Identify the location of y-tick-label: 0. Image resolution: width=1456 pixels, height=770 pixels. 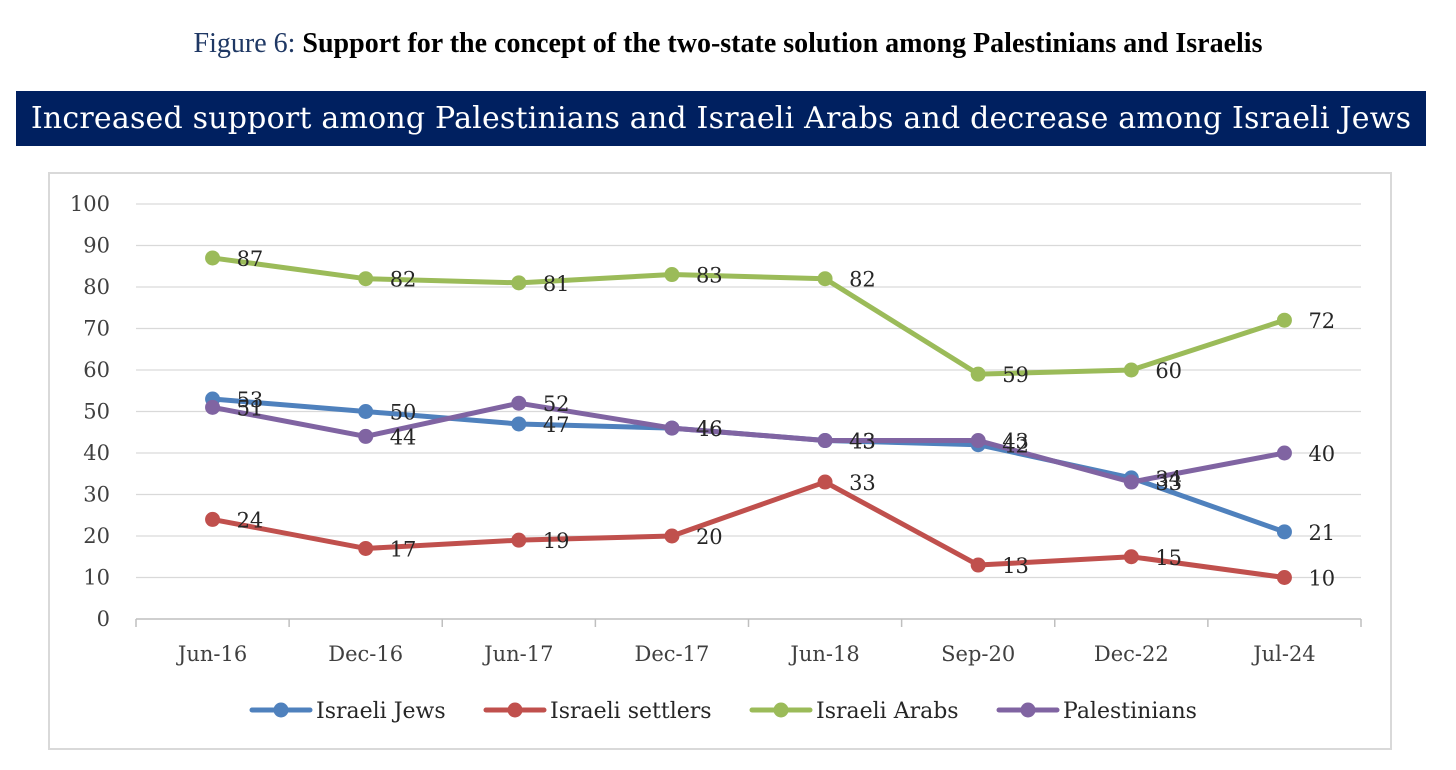
(103, 619).